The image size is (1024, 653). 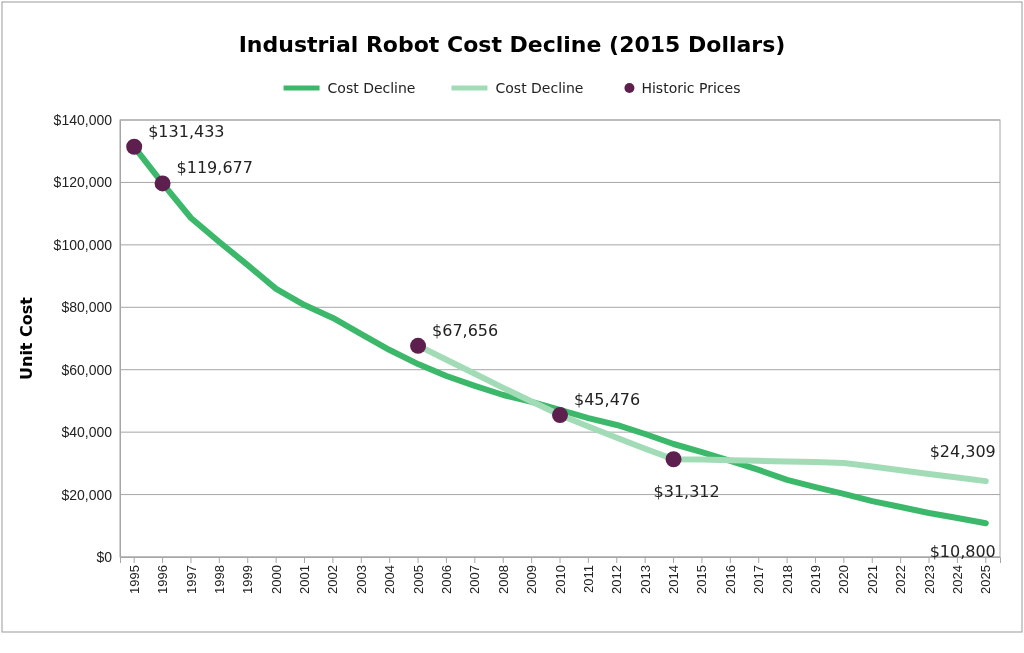 I want to click on x-tick-label: 2023, so click(x=929, y=579).